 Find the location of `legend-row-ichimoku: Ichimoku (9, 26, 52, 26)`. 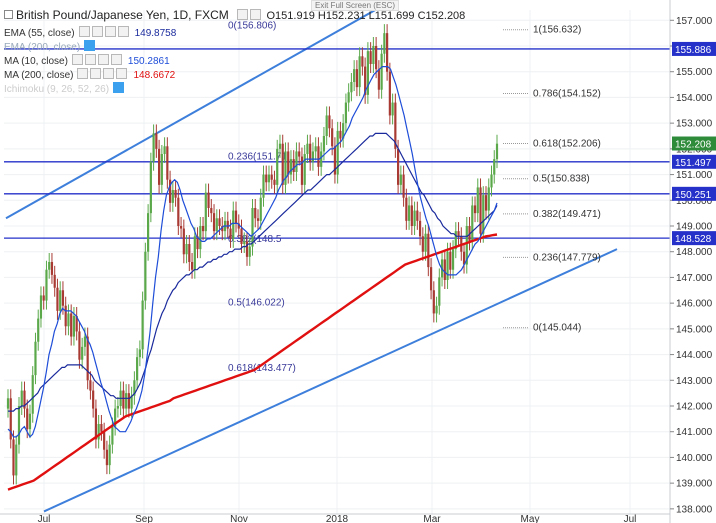

legend-row-ichimoku: Ichimoku (9, 26, 52, 26) is located at coordinates (65, 89).